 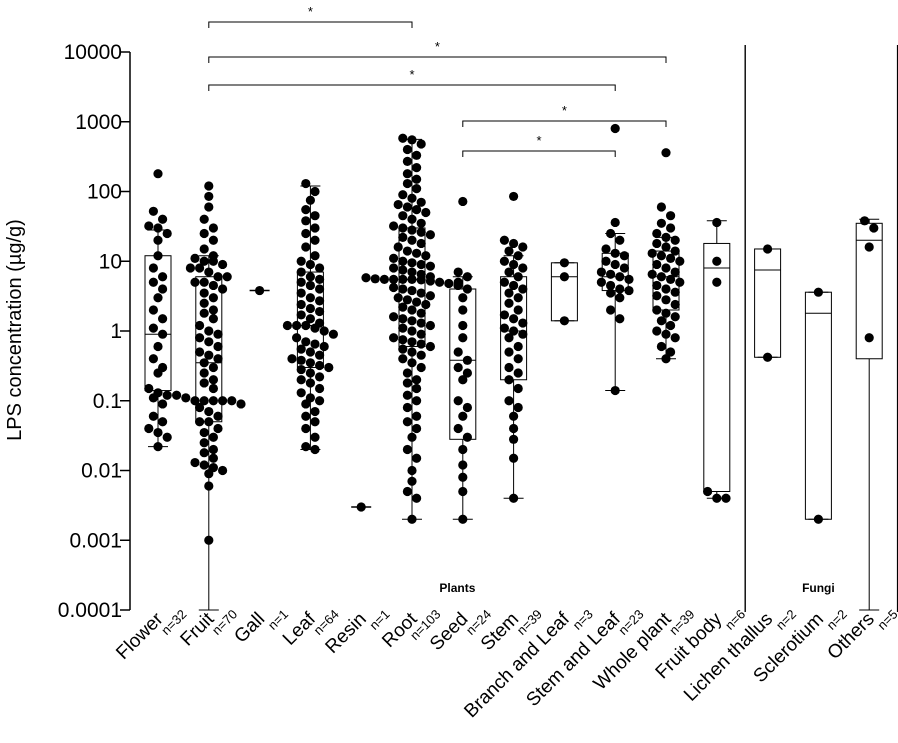 I want to click on y-tick-label: 0.0001, so click(x=90, y=610).